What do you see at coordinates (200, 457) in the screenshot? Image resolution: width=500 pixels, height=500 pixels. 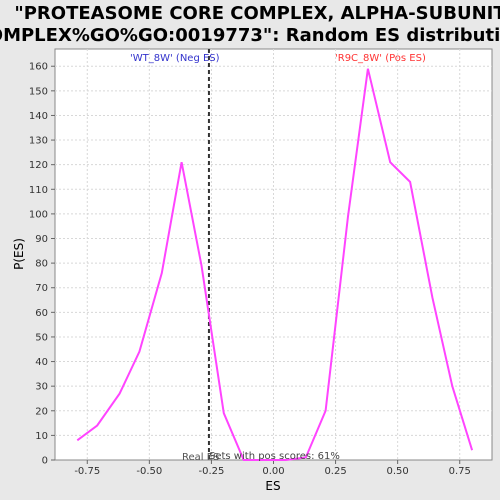 I see `real-es-label: Real ES` at bounding box center [200, 457].